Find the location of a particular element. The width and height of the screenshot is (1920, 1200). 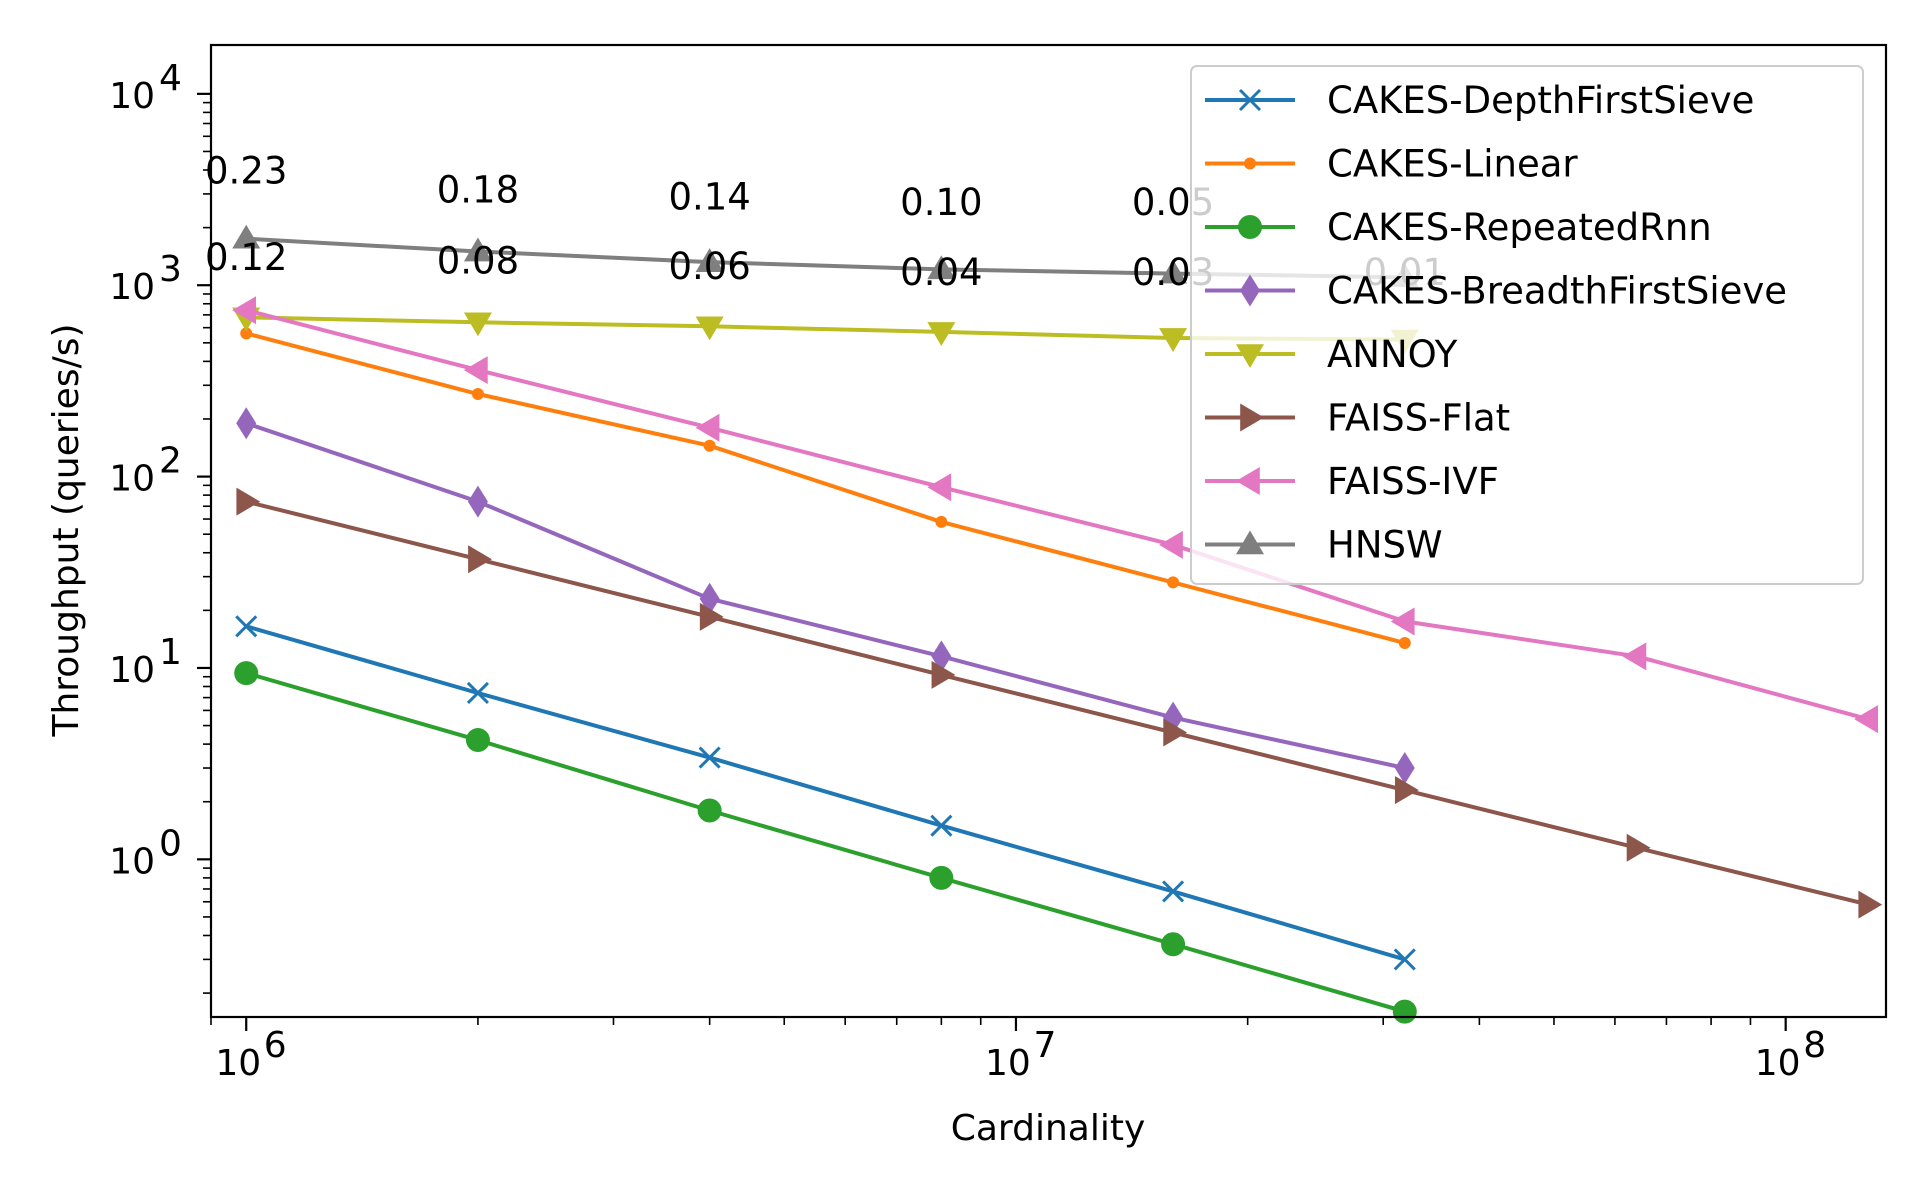

data-label: 0.14 is located at coordinates (709, 197).